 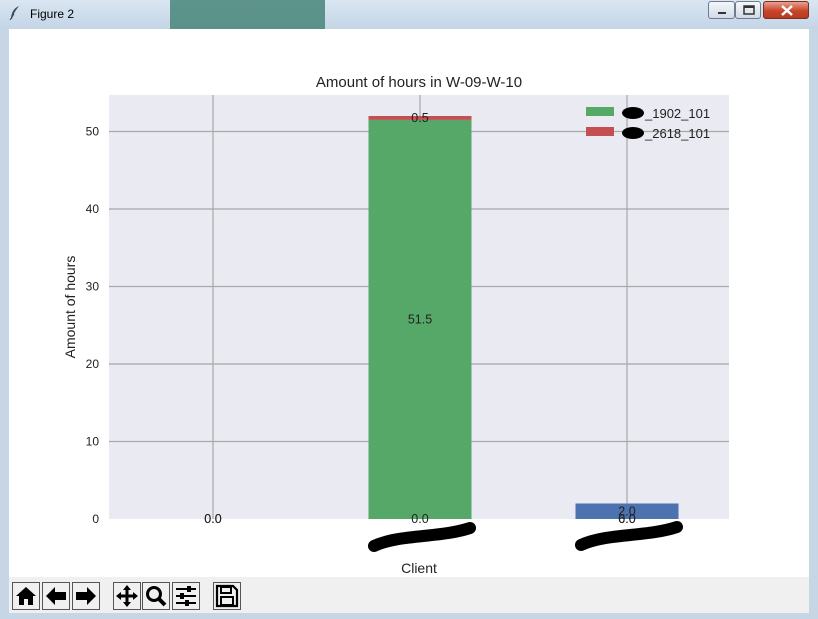 I want to click on y-tick-label: 20, so click(x=93, y=364).